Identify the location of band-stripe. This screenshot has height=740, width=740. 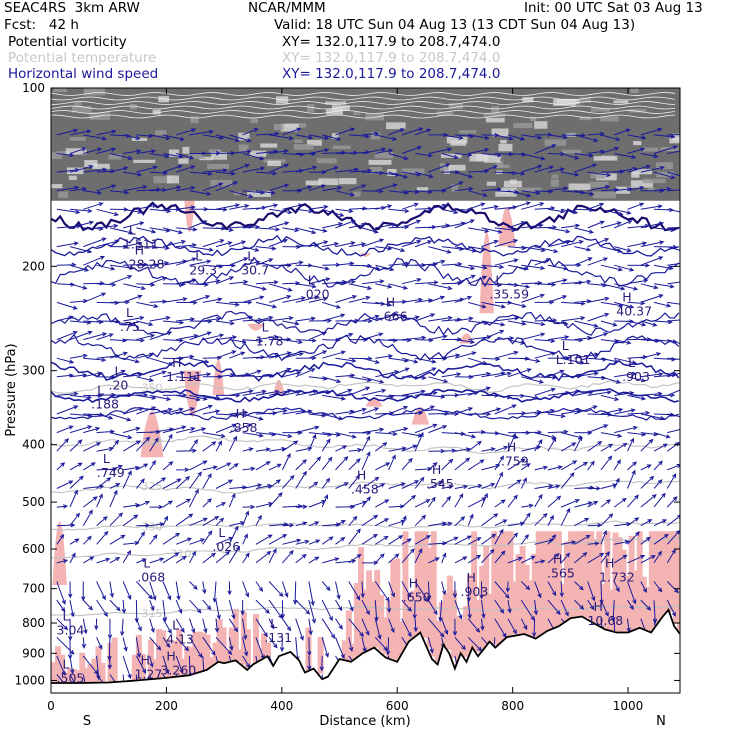
(363, 107).